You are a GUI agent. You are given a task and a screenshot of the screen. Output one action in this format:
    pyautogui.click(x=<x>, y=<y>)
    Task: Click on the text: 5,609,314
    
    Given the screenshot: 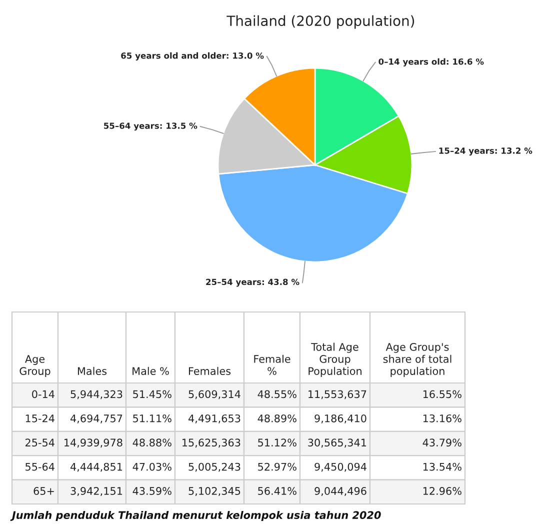 What is the action you would take?
    pyautogui.click(x=214, y=395)
    